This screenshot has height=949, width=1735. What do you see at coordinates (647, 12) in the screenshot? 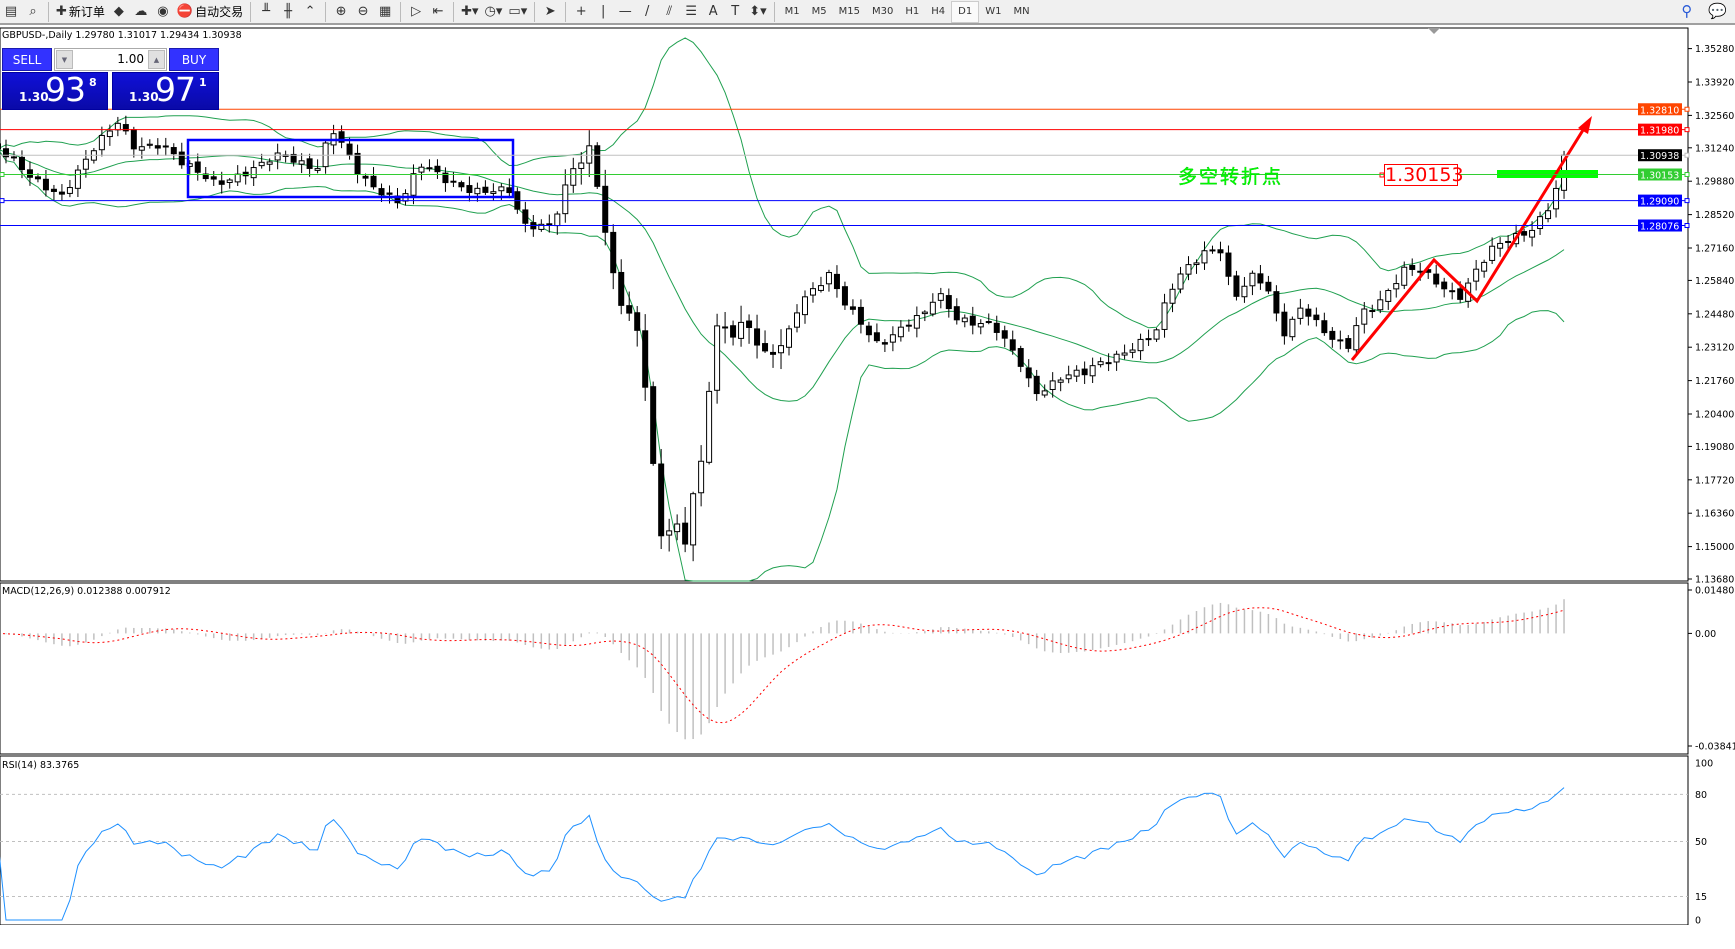
I see `trendline-button: /` at bounding box center [647, 12].